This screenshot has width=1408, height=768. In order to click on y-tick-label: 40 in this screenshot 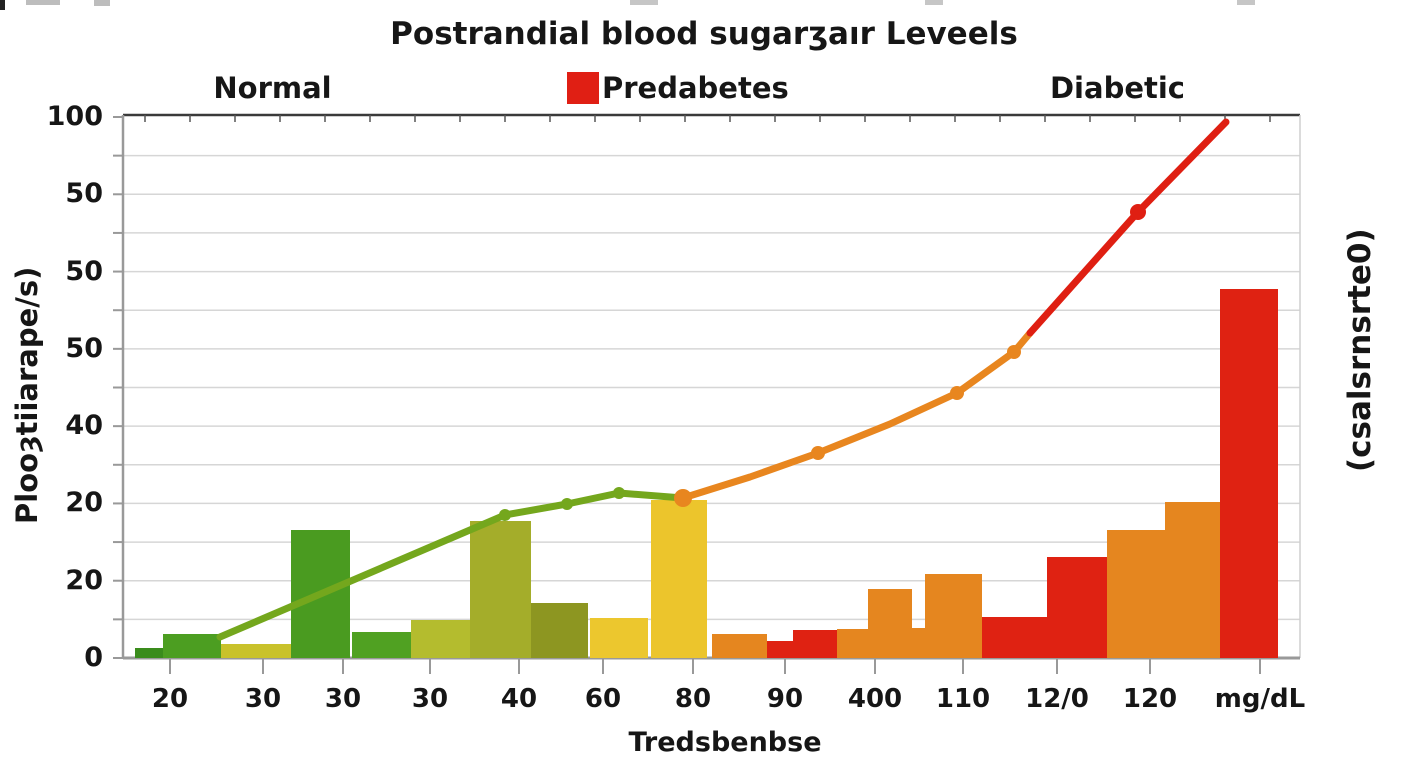, I will do `click(84, 425)`.